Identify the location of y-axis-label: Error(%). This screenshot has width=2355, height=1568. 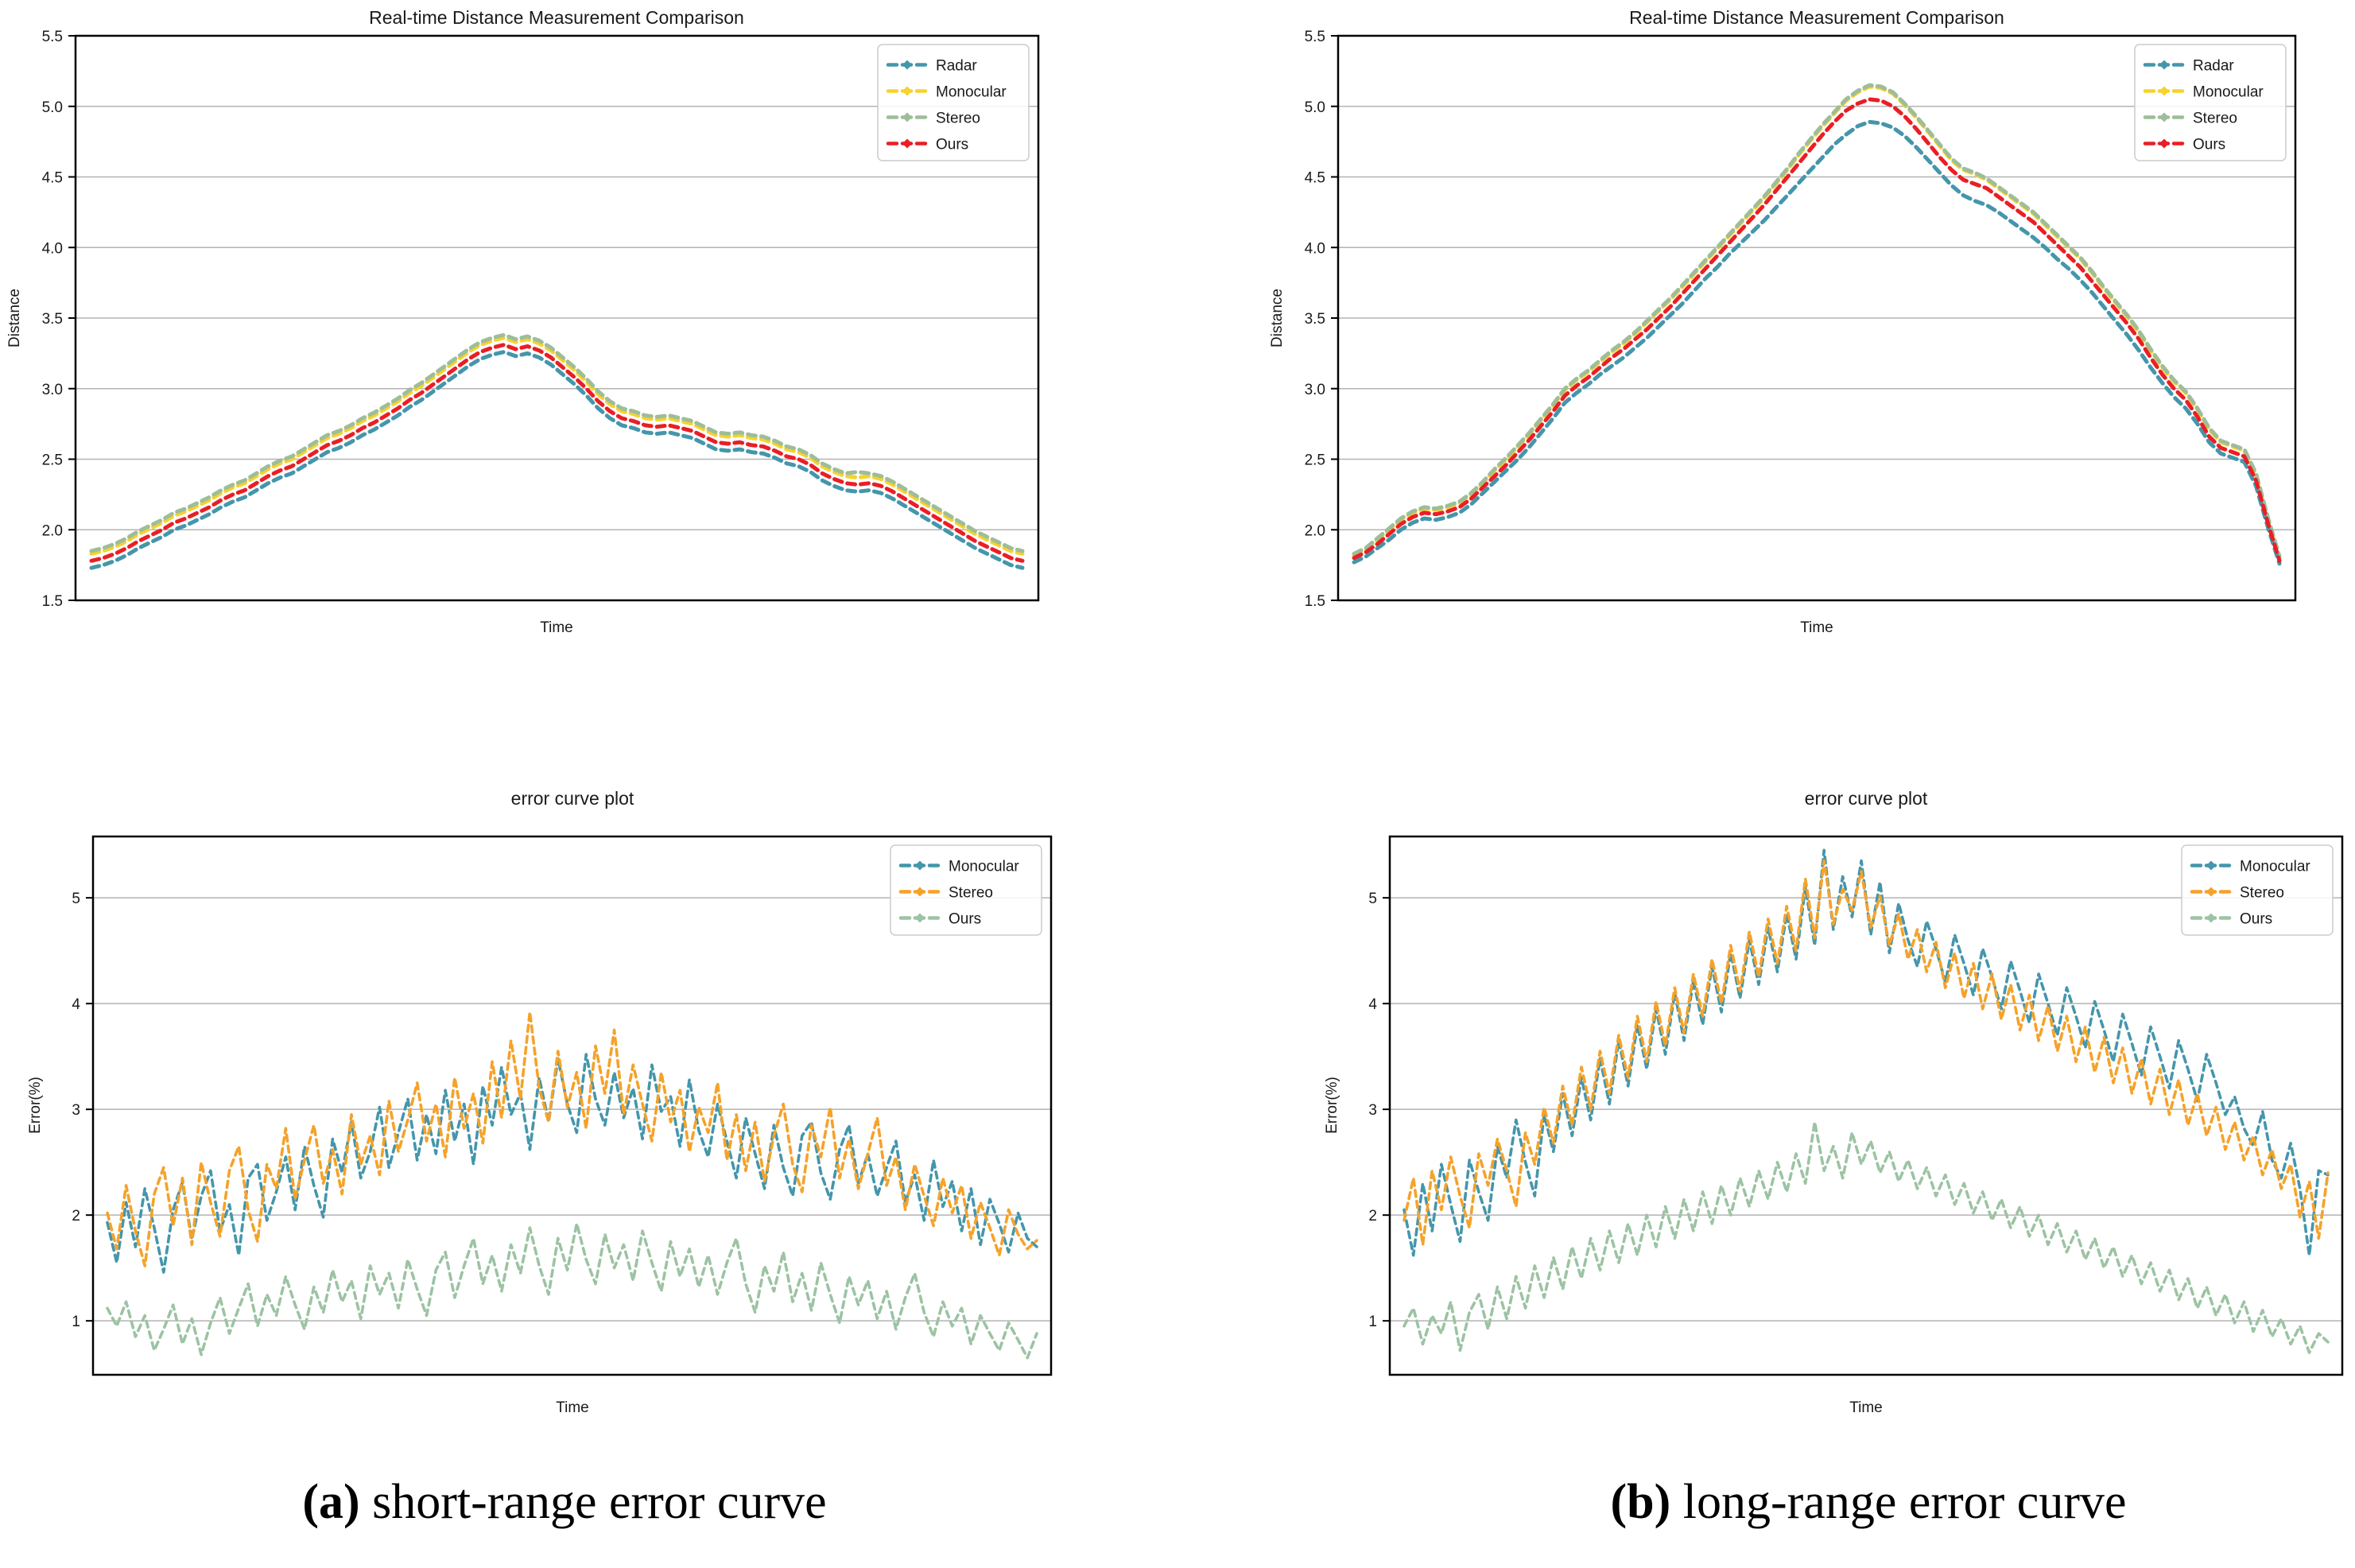
(35, 1105).